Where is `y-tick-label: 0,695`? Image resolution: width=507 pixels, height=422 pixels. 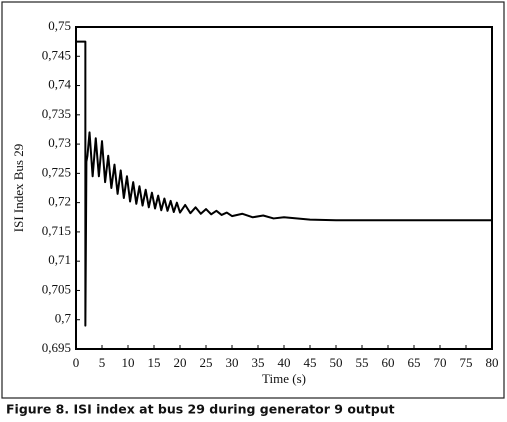 y-tick-label: 0,695 is located at coordinates (56, 347).